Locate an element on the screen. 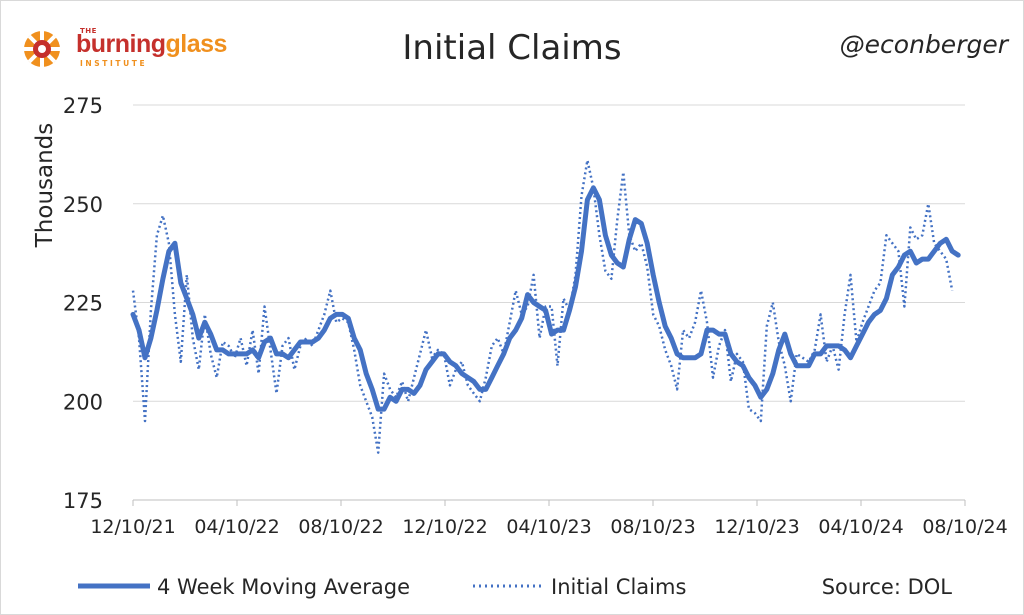 The image size is (1024, 615). logo-institute-text: INSTITUTE is located at coordinates (114, 63).